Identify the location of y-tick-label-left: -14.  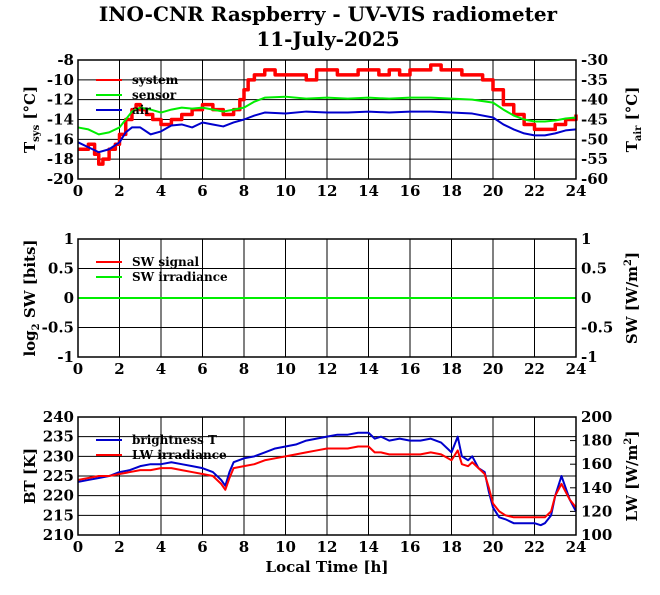
(60, 120).